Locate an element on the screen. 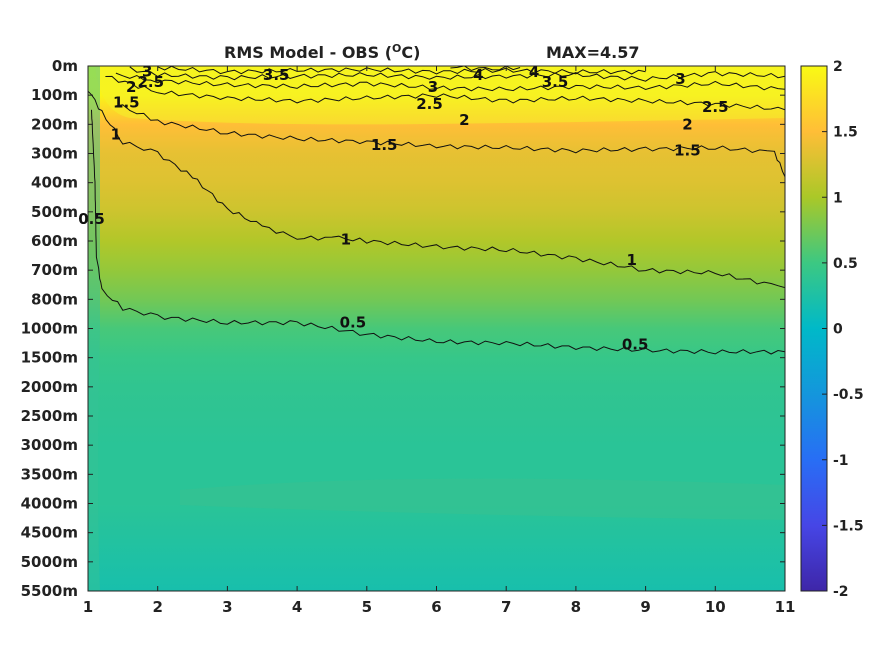 Image resolution: width=875 pixels, height=656 pixels. left-edge-band is located at coordinates (94, 328).